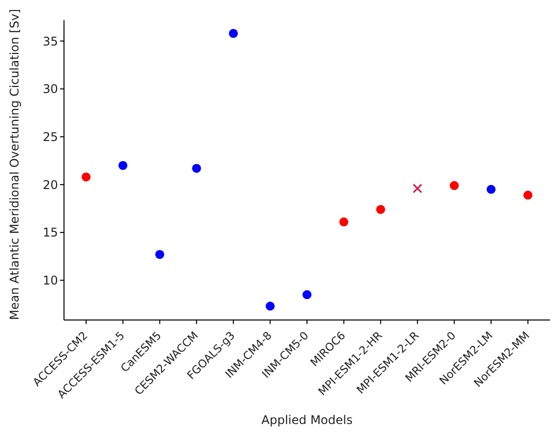 The height and width of the screenshot is (432, 558). Describe the element at coordinates (50, 281) in the screenshot. I see `y-tick-label: 10` at that location.